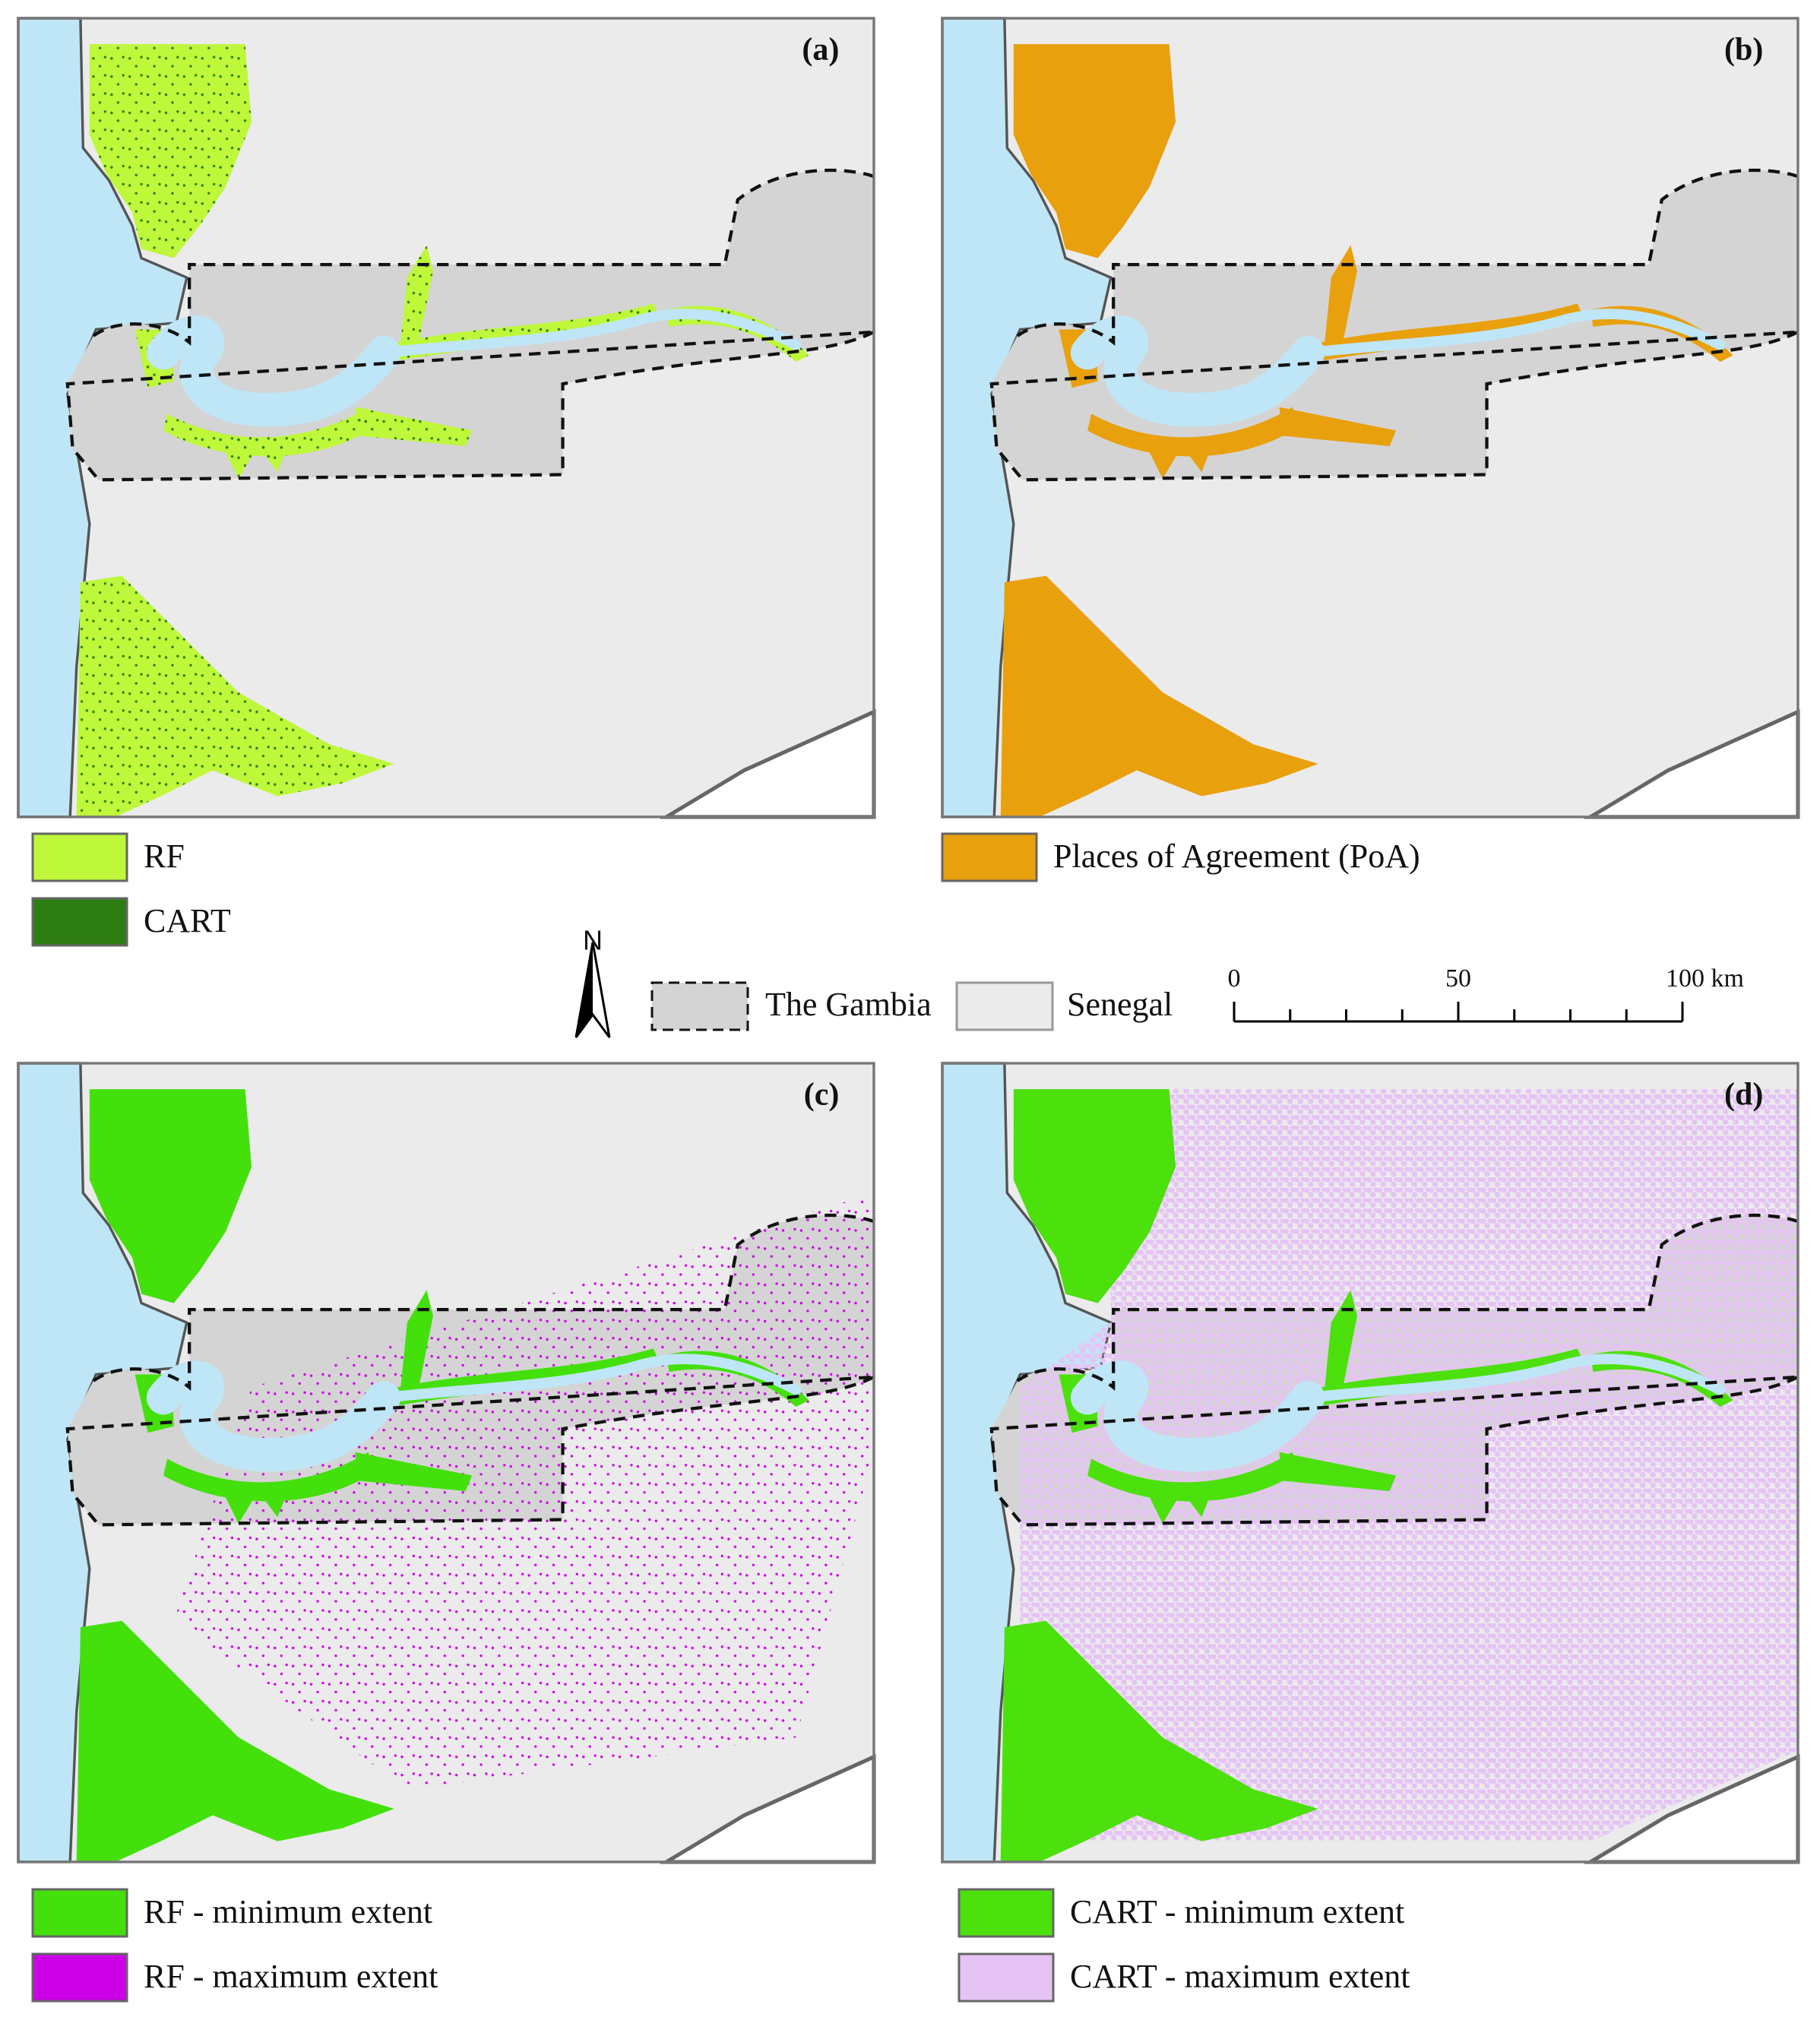  What do you see at coordinates (822, 1095) in the screenshot?
I see `panel-label: (c)` at bounding box center [822, 1095].